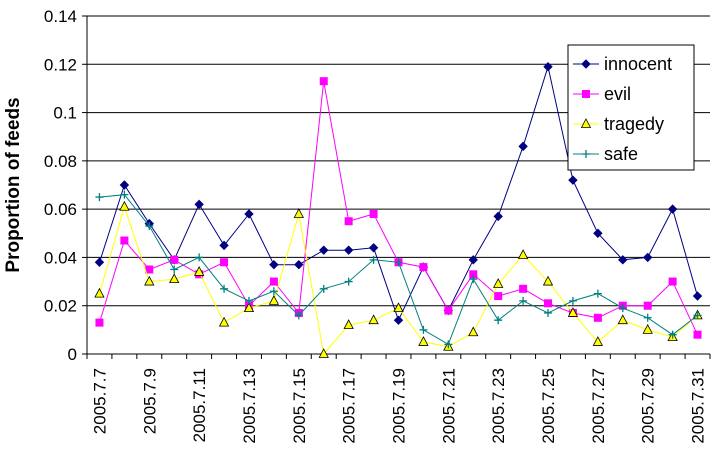  What do you see at coordinates (698, 406) in the screenshot?
I see `x-tick-label: 2005.7.31` at bounding box center [698, 406].